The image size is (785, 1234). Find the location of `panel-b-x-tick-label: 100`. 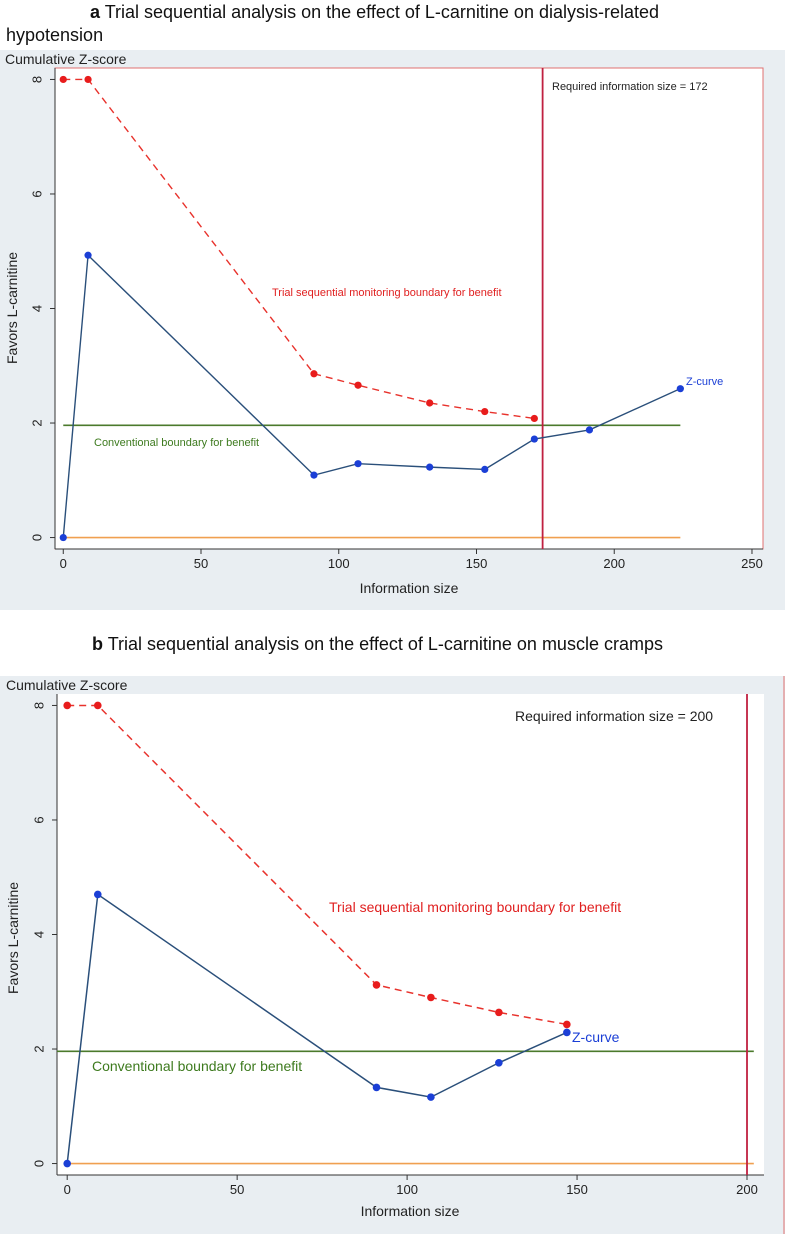

panel-b-x-tick-label: 100 is located at coordinates (407, 1189).